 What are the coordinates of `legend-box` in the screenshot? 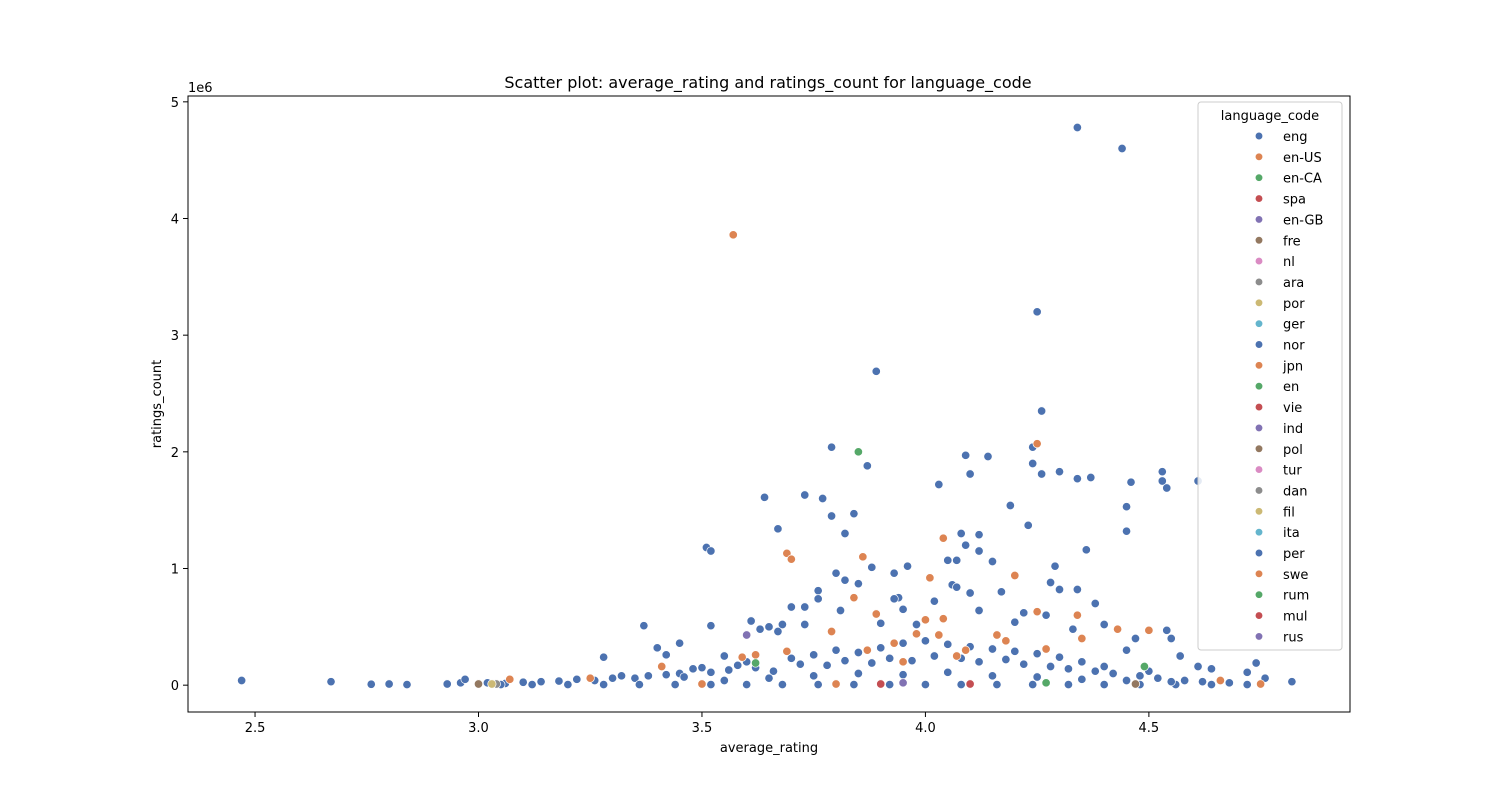 It's located at (1270, 376).